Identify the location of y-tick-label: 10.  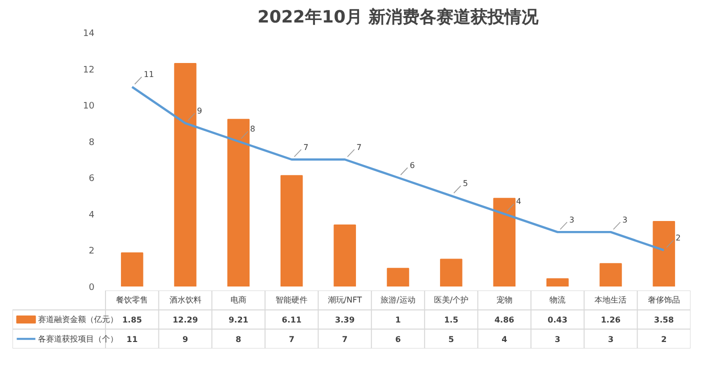
(89, 107).